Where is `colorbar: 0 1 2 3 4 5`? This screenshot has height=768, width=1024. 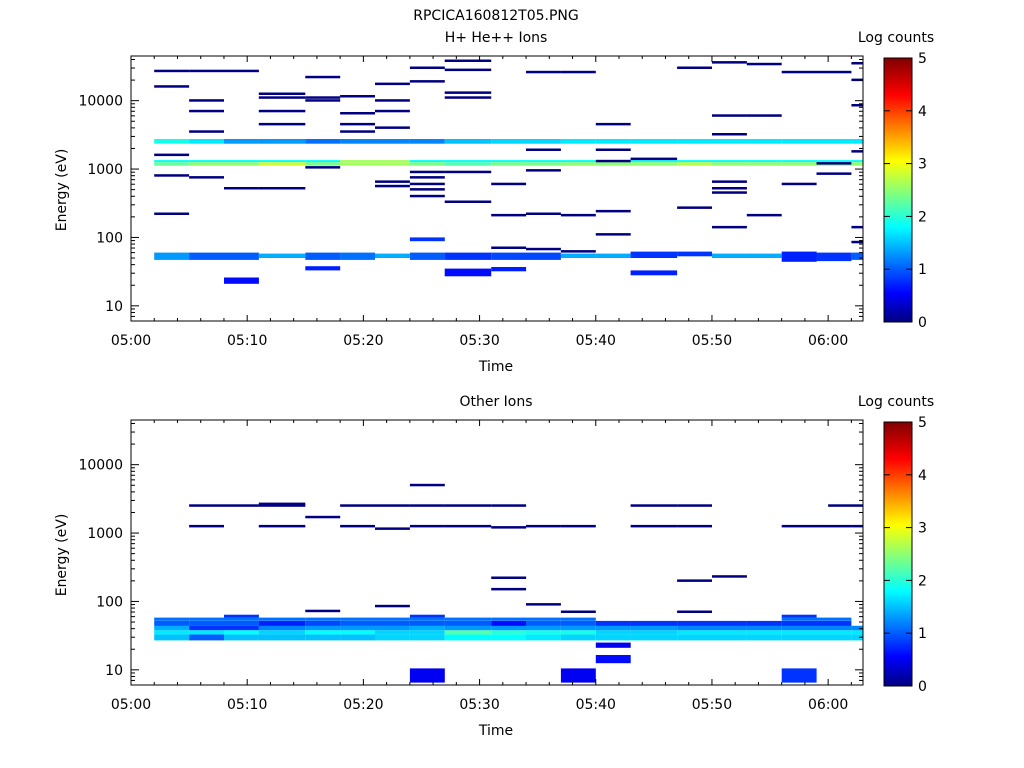
colorbar: 0 1 2 3 4 5 is located at coordinates (905, 555).